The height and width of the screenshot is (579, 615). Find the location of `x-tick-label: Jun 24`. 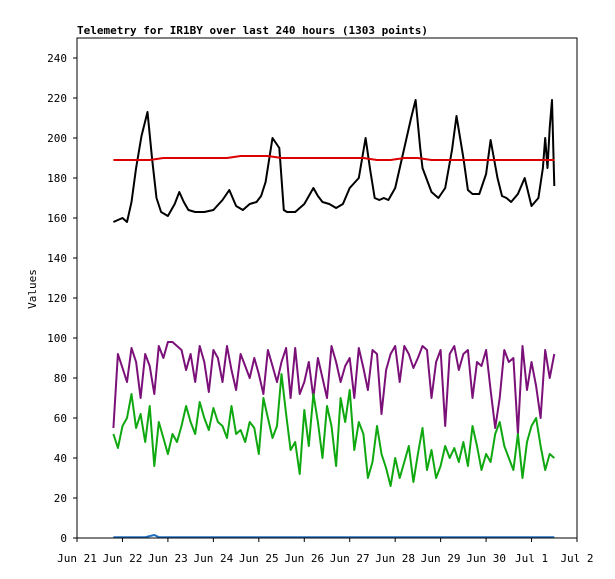

x-tick-label: Jun 24 is located at coordinates (213, 558).